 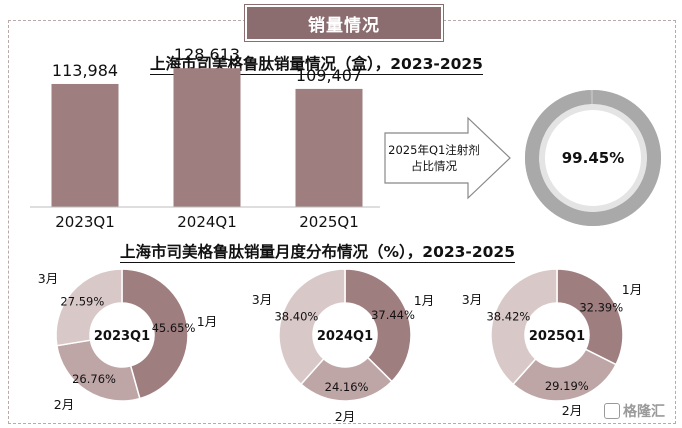 What do you see at coordinates (434, 166) in the screenshot?
I see `arrow-label-line2: 占比情况` at bounding box center [434, 166].